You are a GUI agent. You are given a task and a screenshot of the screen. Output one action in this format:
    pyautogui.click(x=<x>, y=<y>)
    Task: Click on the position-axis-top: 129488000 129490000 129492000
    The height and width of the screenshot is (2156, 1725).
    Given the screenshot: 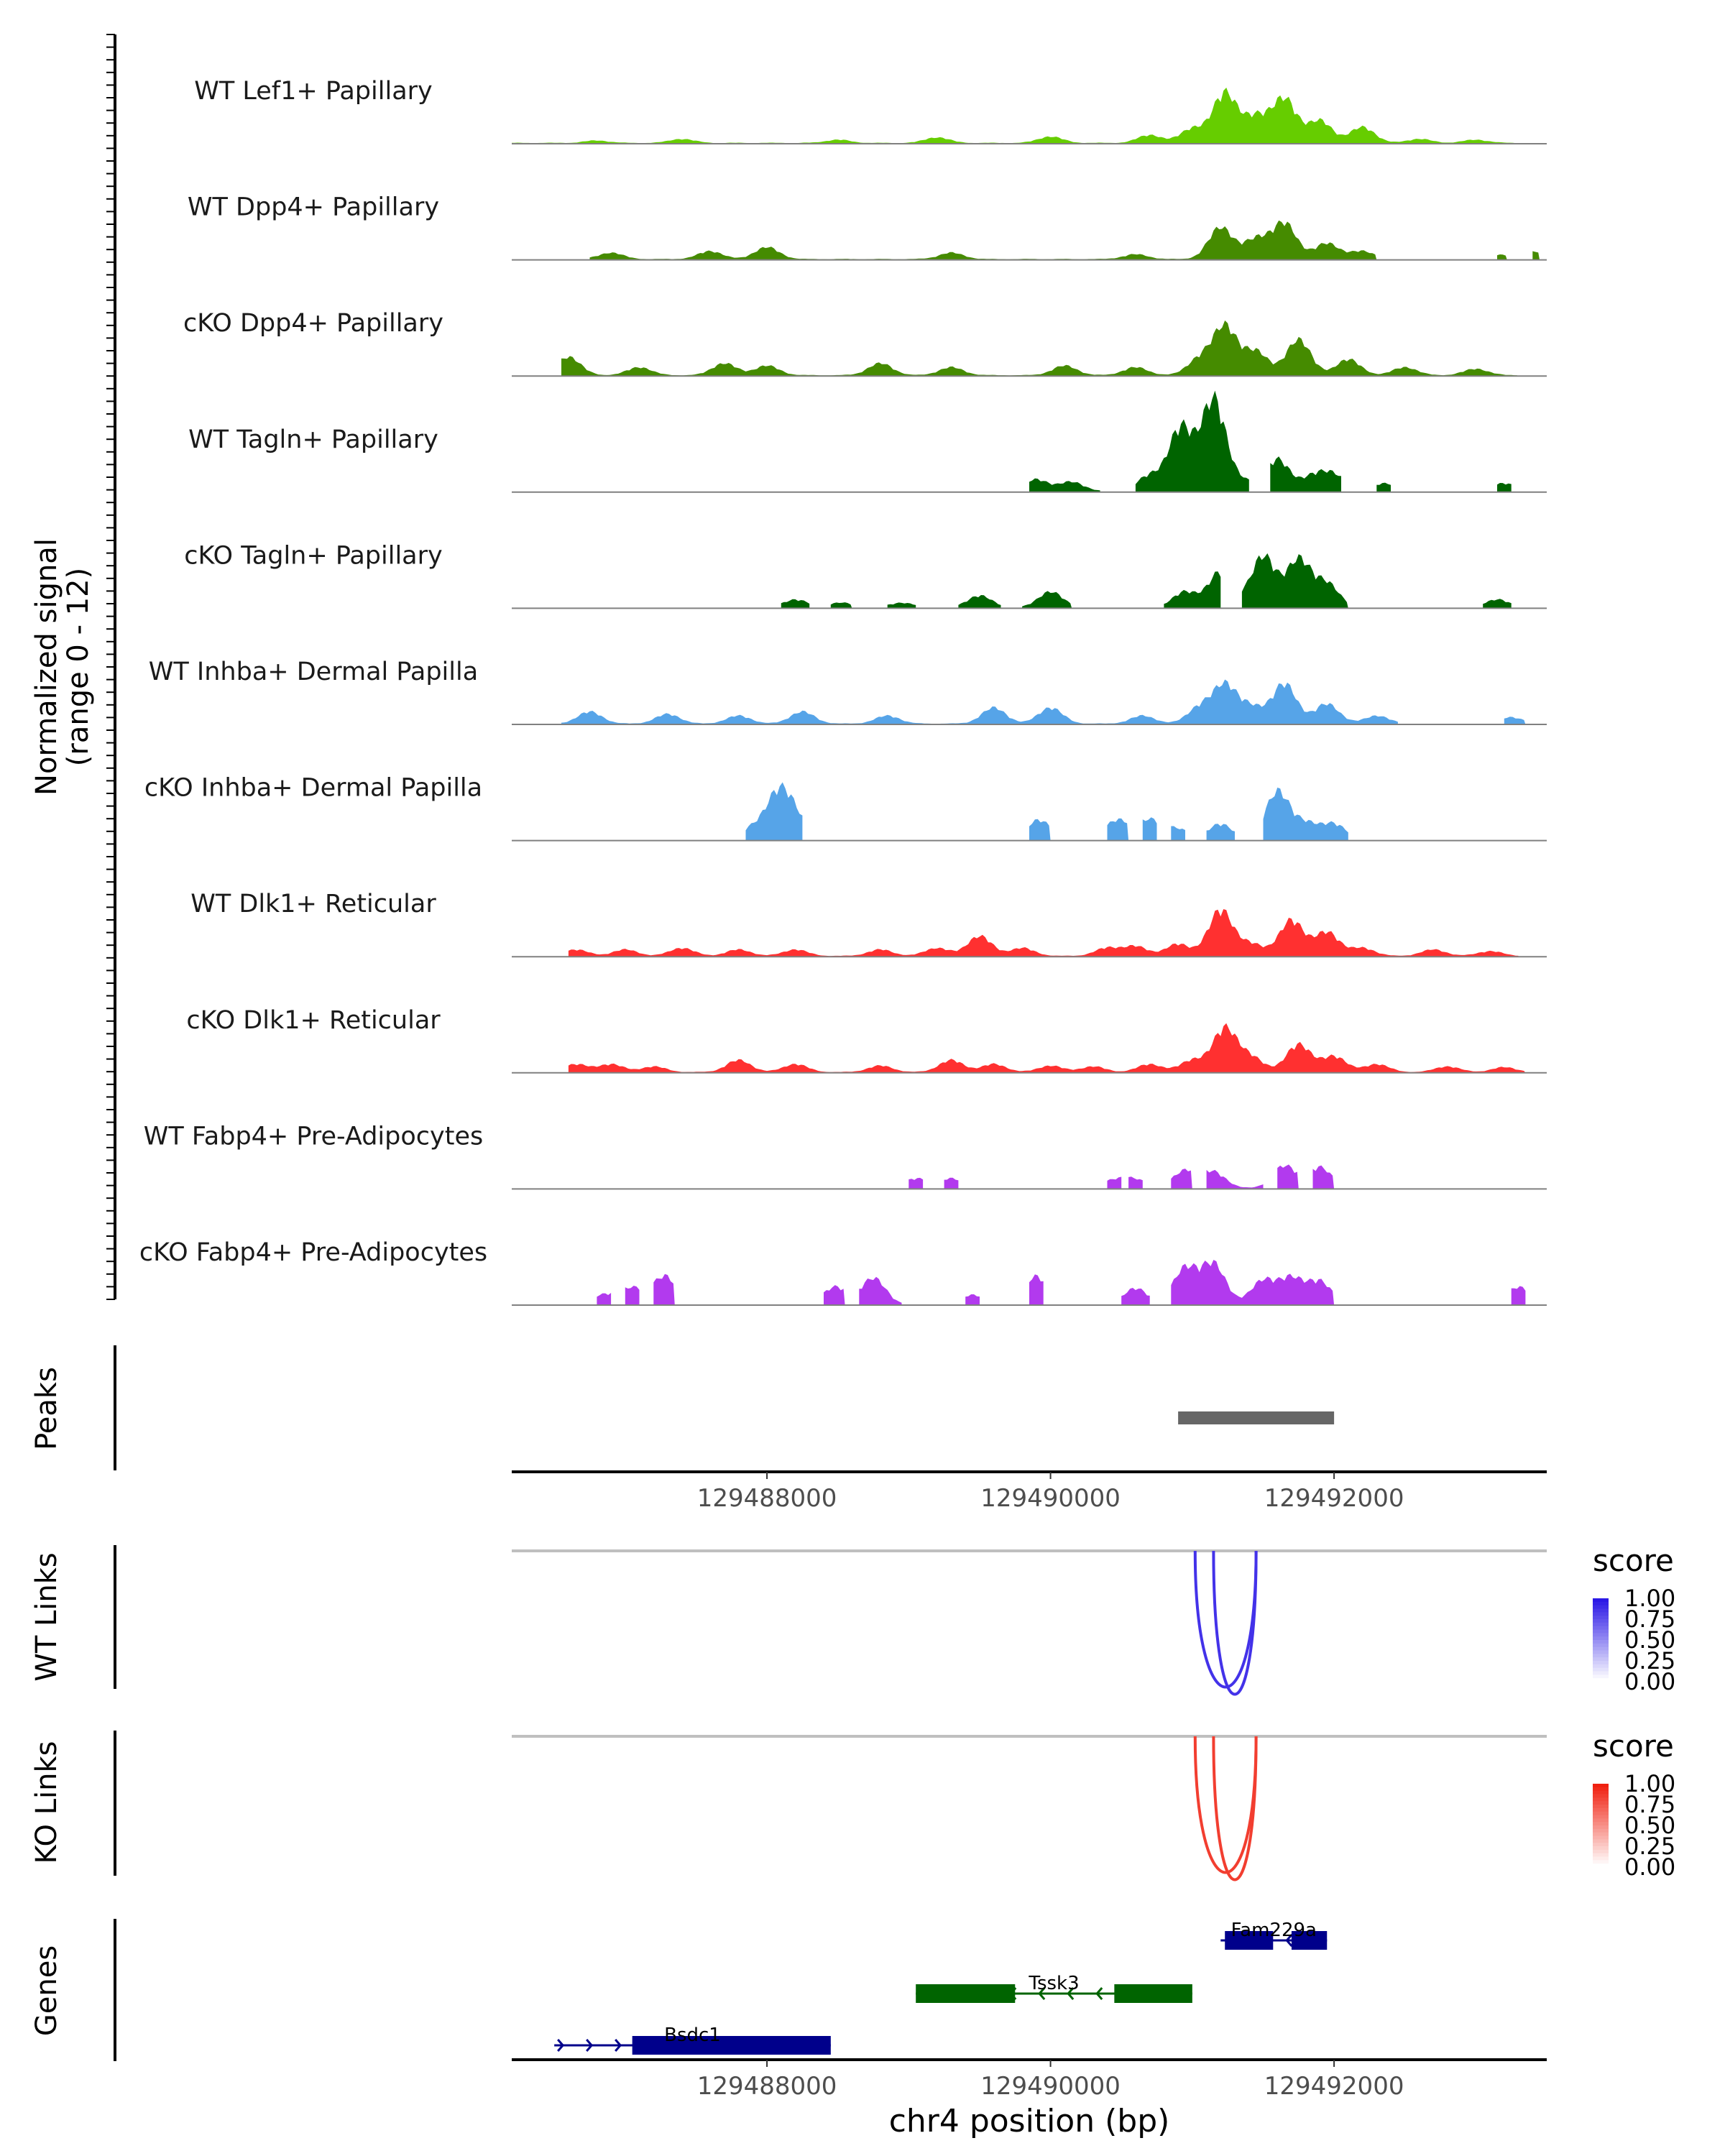 What is the action you would take?
    pyautogui.click(x=1029, y=1492)
    